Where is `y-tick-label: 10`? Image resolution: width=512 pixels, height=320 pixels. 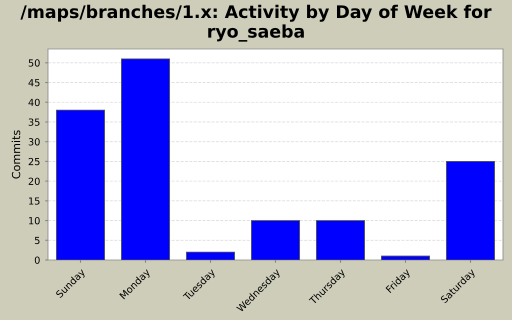
y-tick-label: 10 is located at coordinates (34, 220).